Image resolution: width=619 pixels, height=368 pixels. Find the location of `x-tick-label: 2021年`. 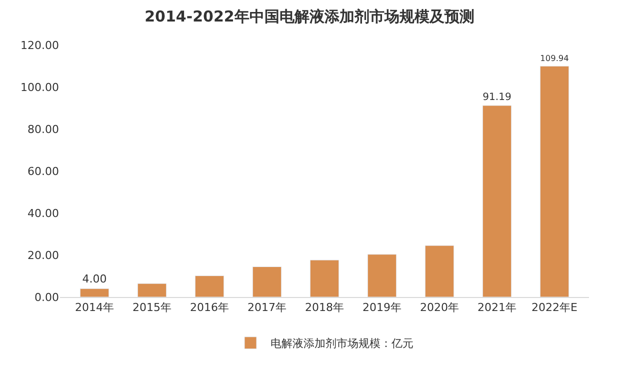

x-tick-label: 2021年 is located at coordinates (497, 307).